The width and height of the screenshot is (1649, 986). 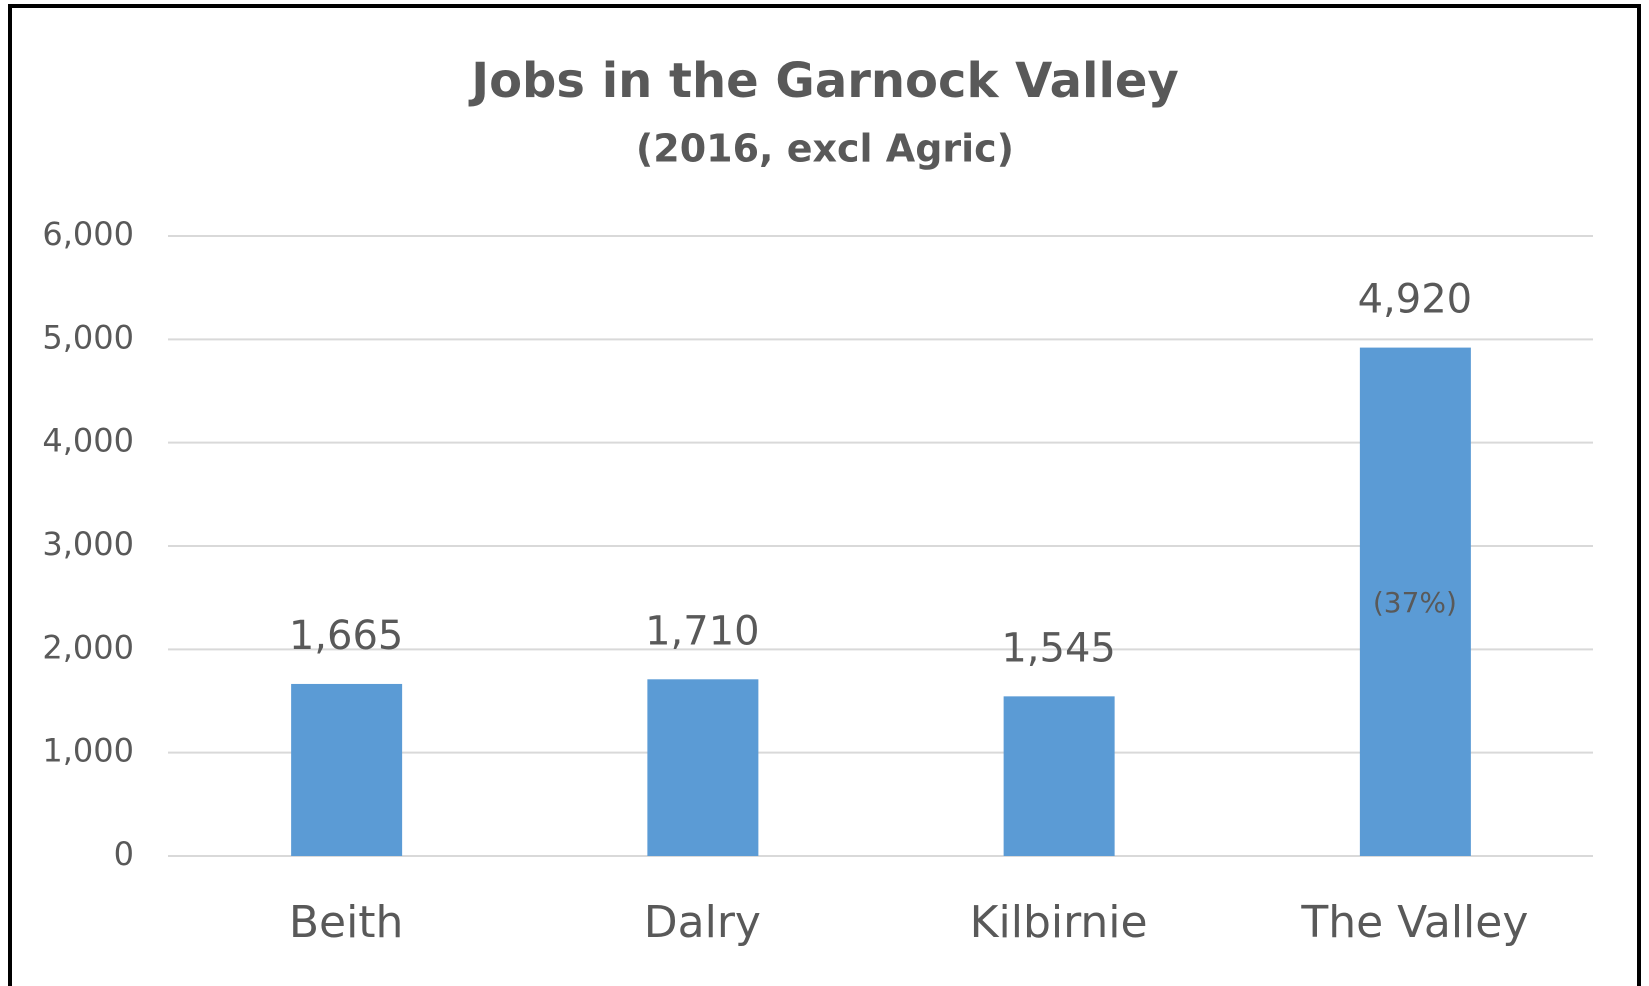 I want to click on value-label: 1,545, so click(x=1058, y=648).